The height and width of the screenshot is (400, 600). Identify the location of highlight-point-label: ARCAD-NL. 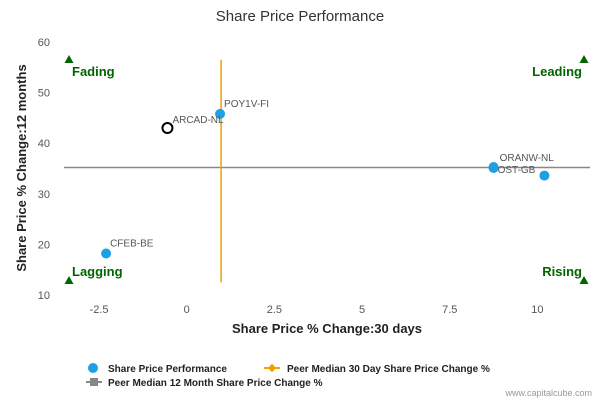
(198, 120).